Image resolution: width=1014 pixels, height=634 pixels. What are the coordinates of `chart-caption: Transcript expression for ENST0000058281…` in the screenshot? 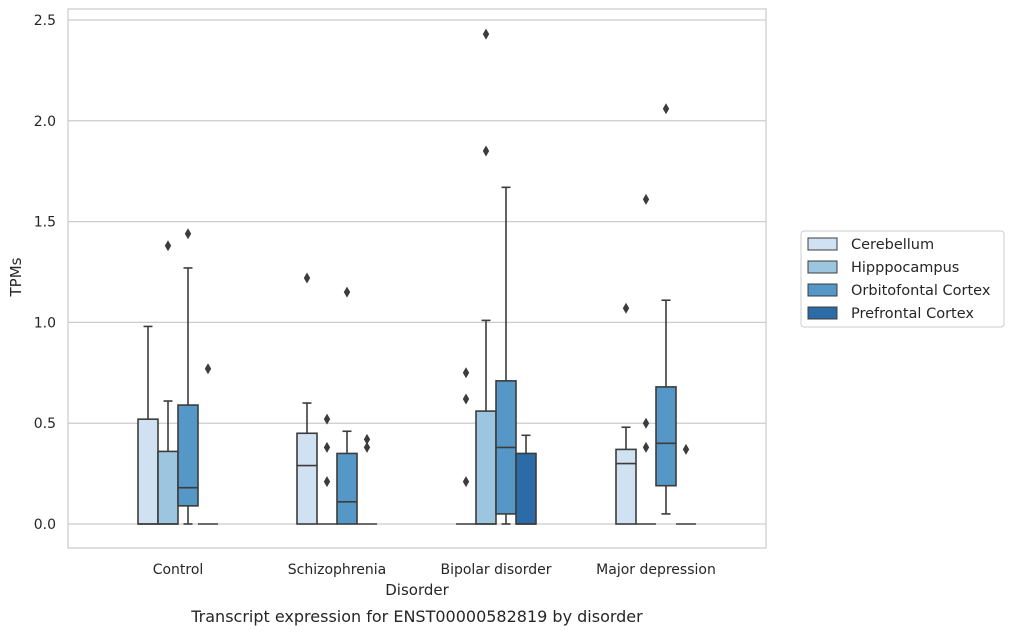 It's located at (416, 616).